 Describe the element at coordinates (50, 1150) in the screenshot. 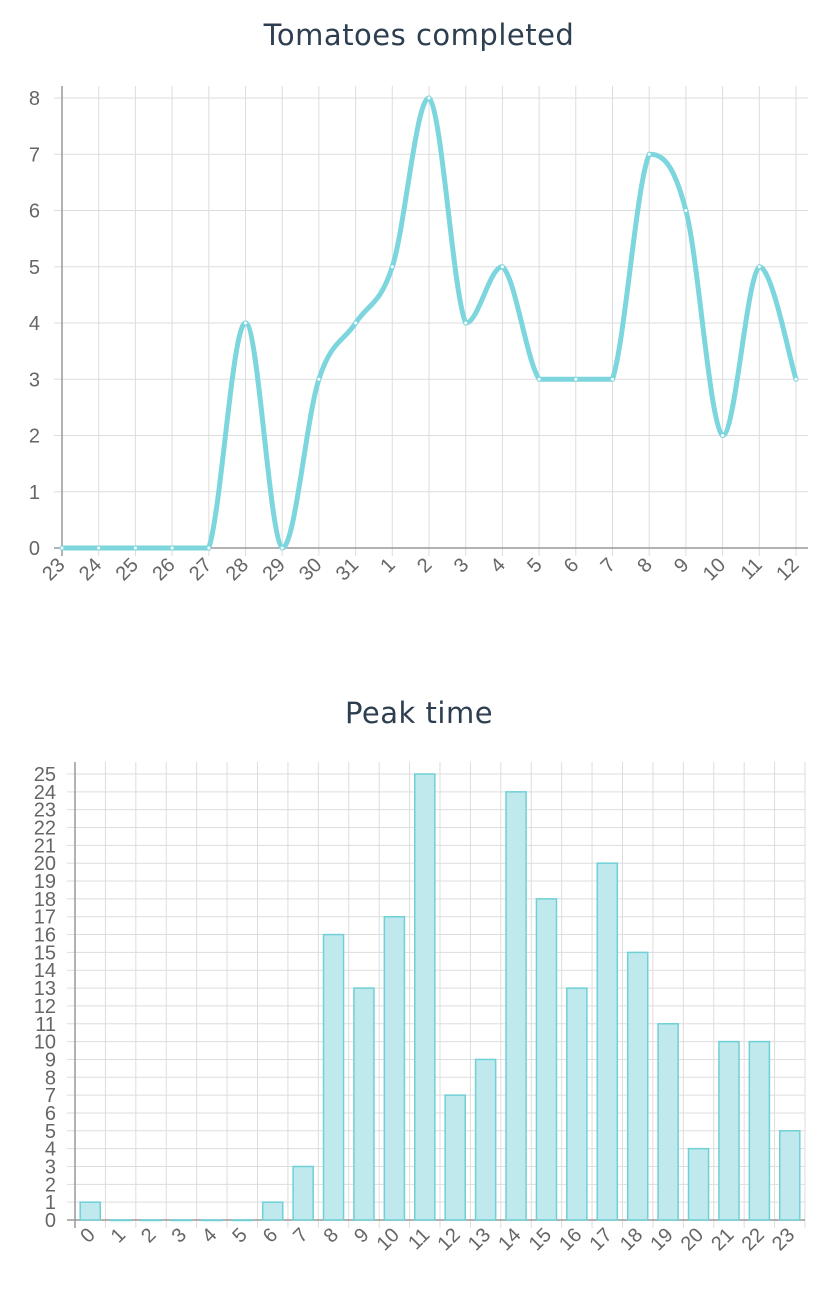

I see `bar-y-tick-label: 4` at that location.